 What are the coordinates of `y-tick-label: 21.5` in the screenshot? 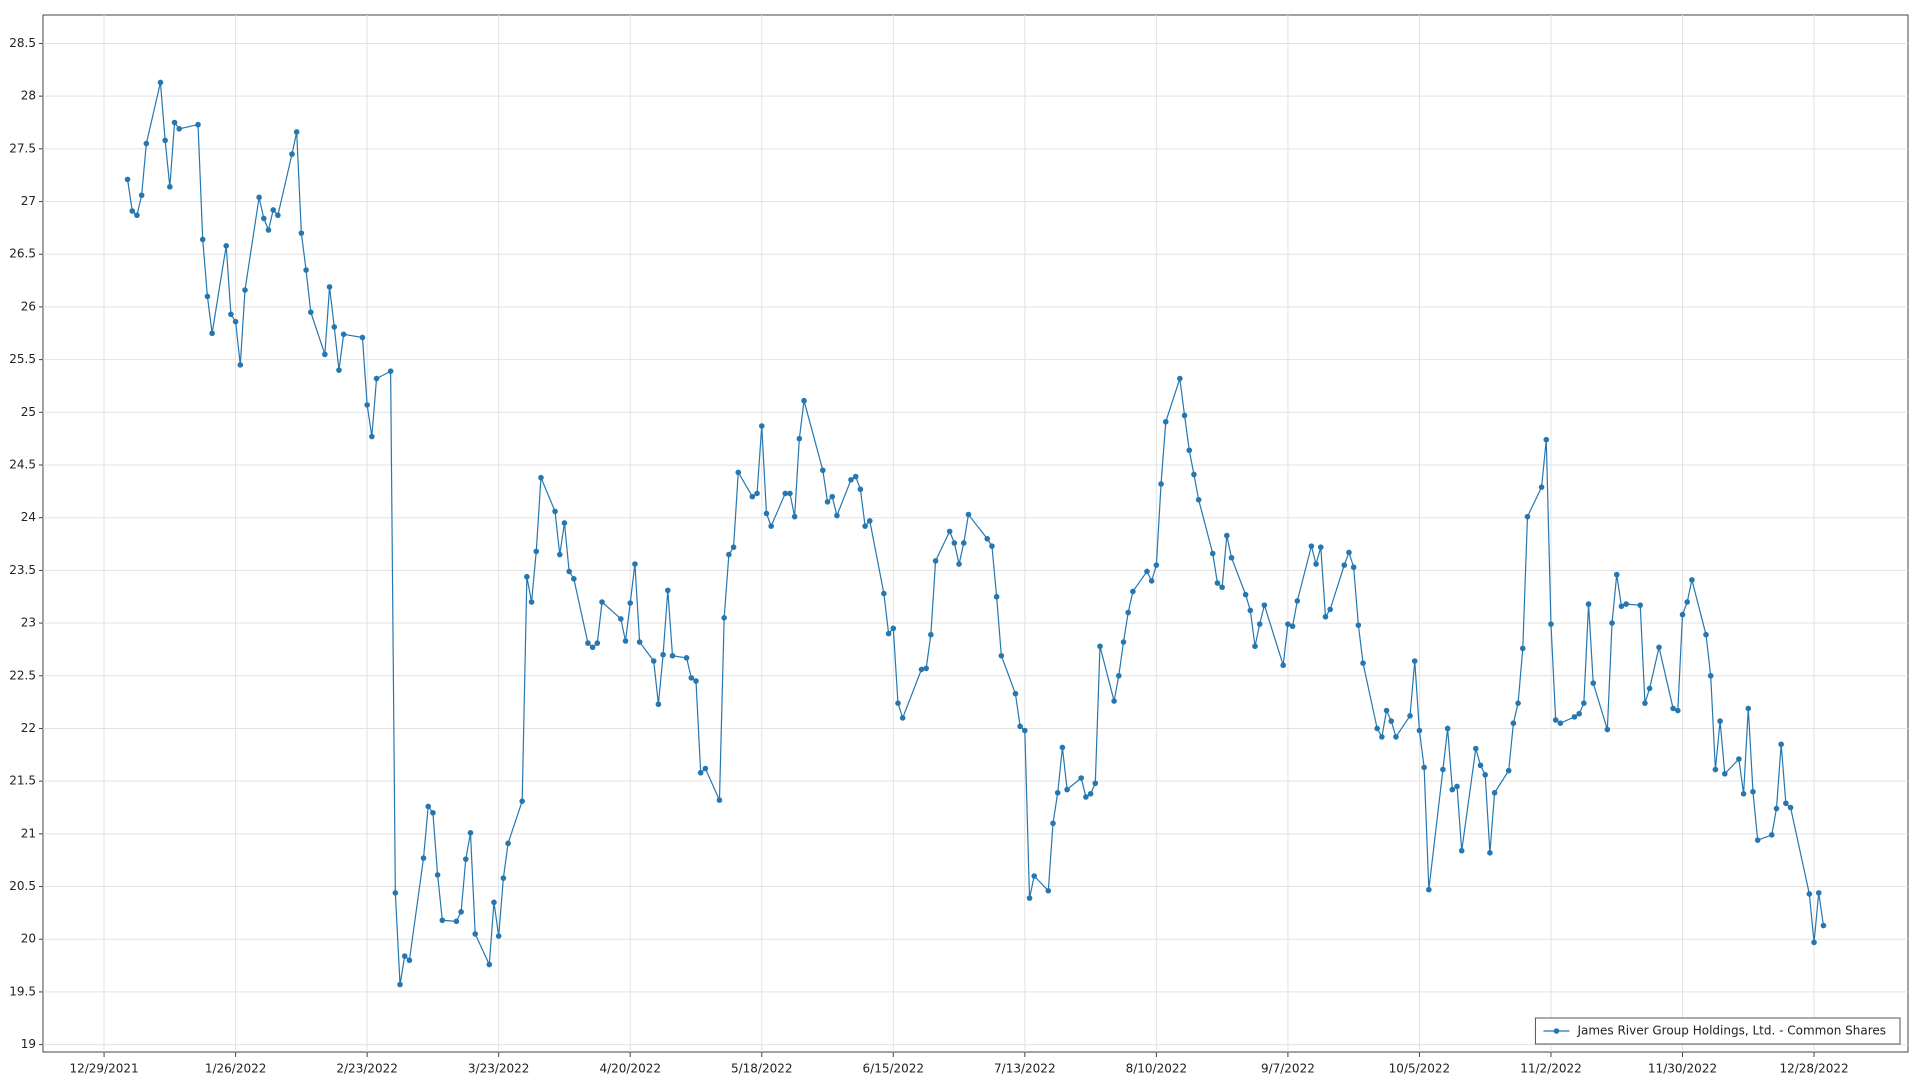 It's located at (22, 781).